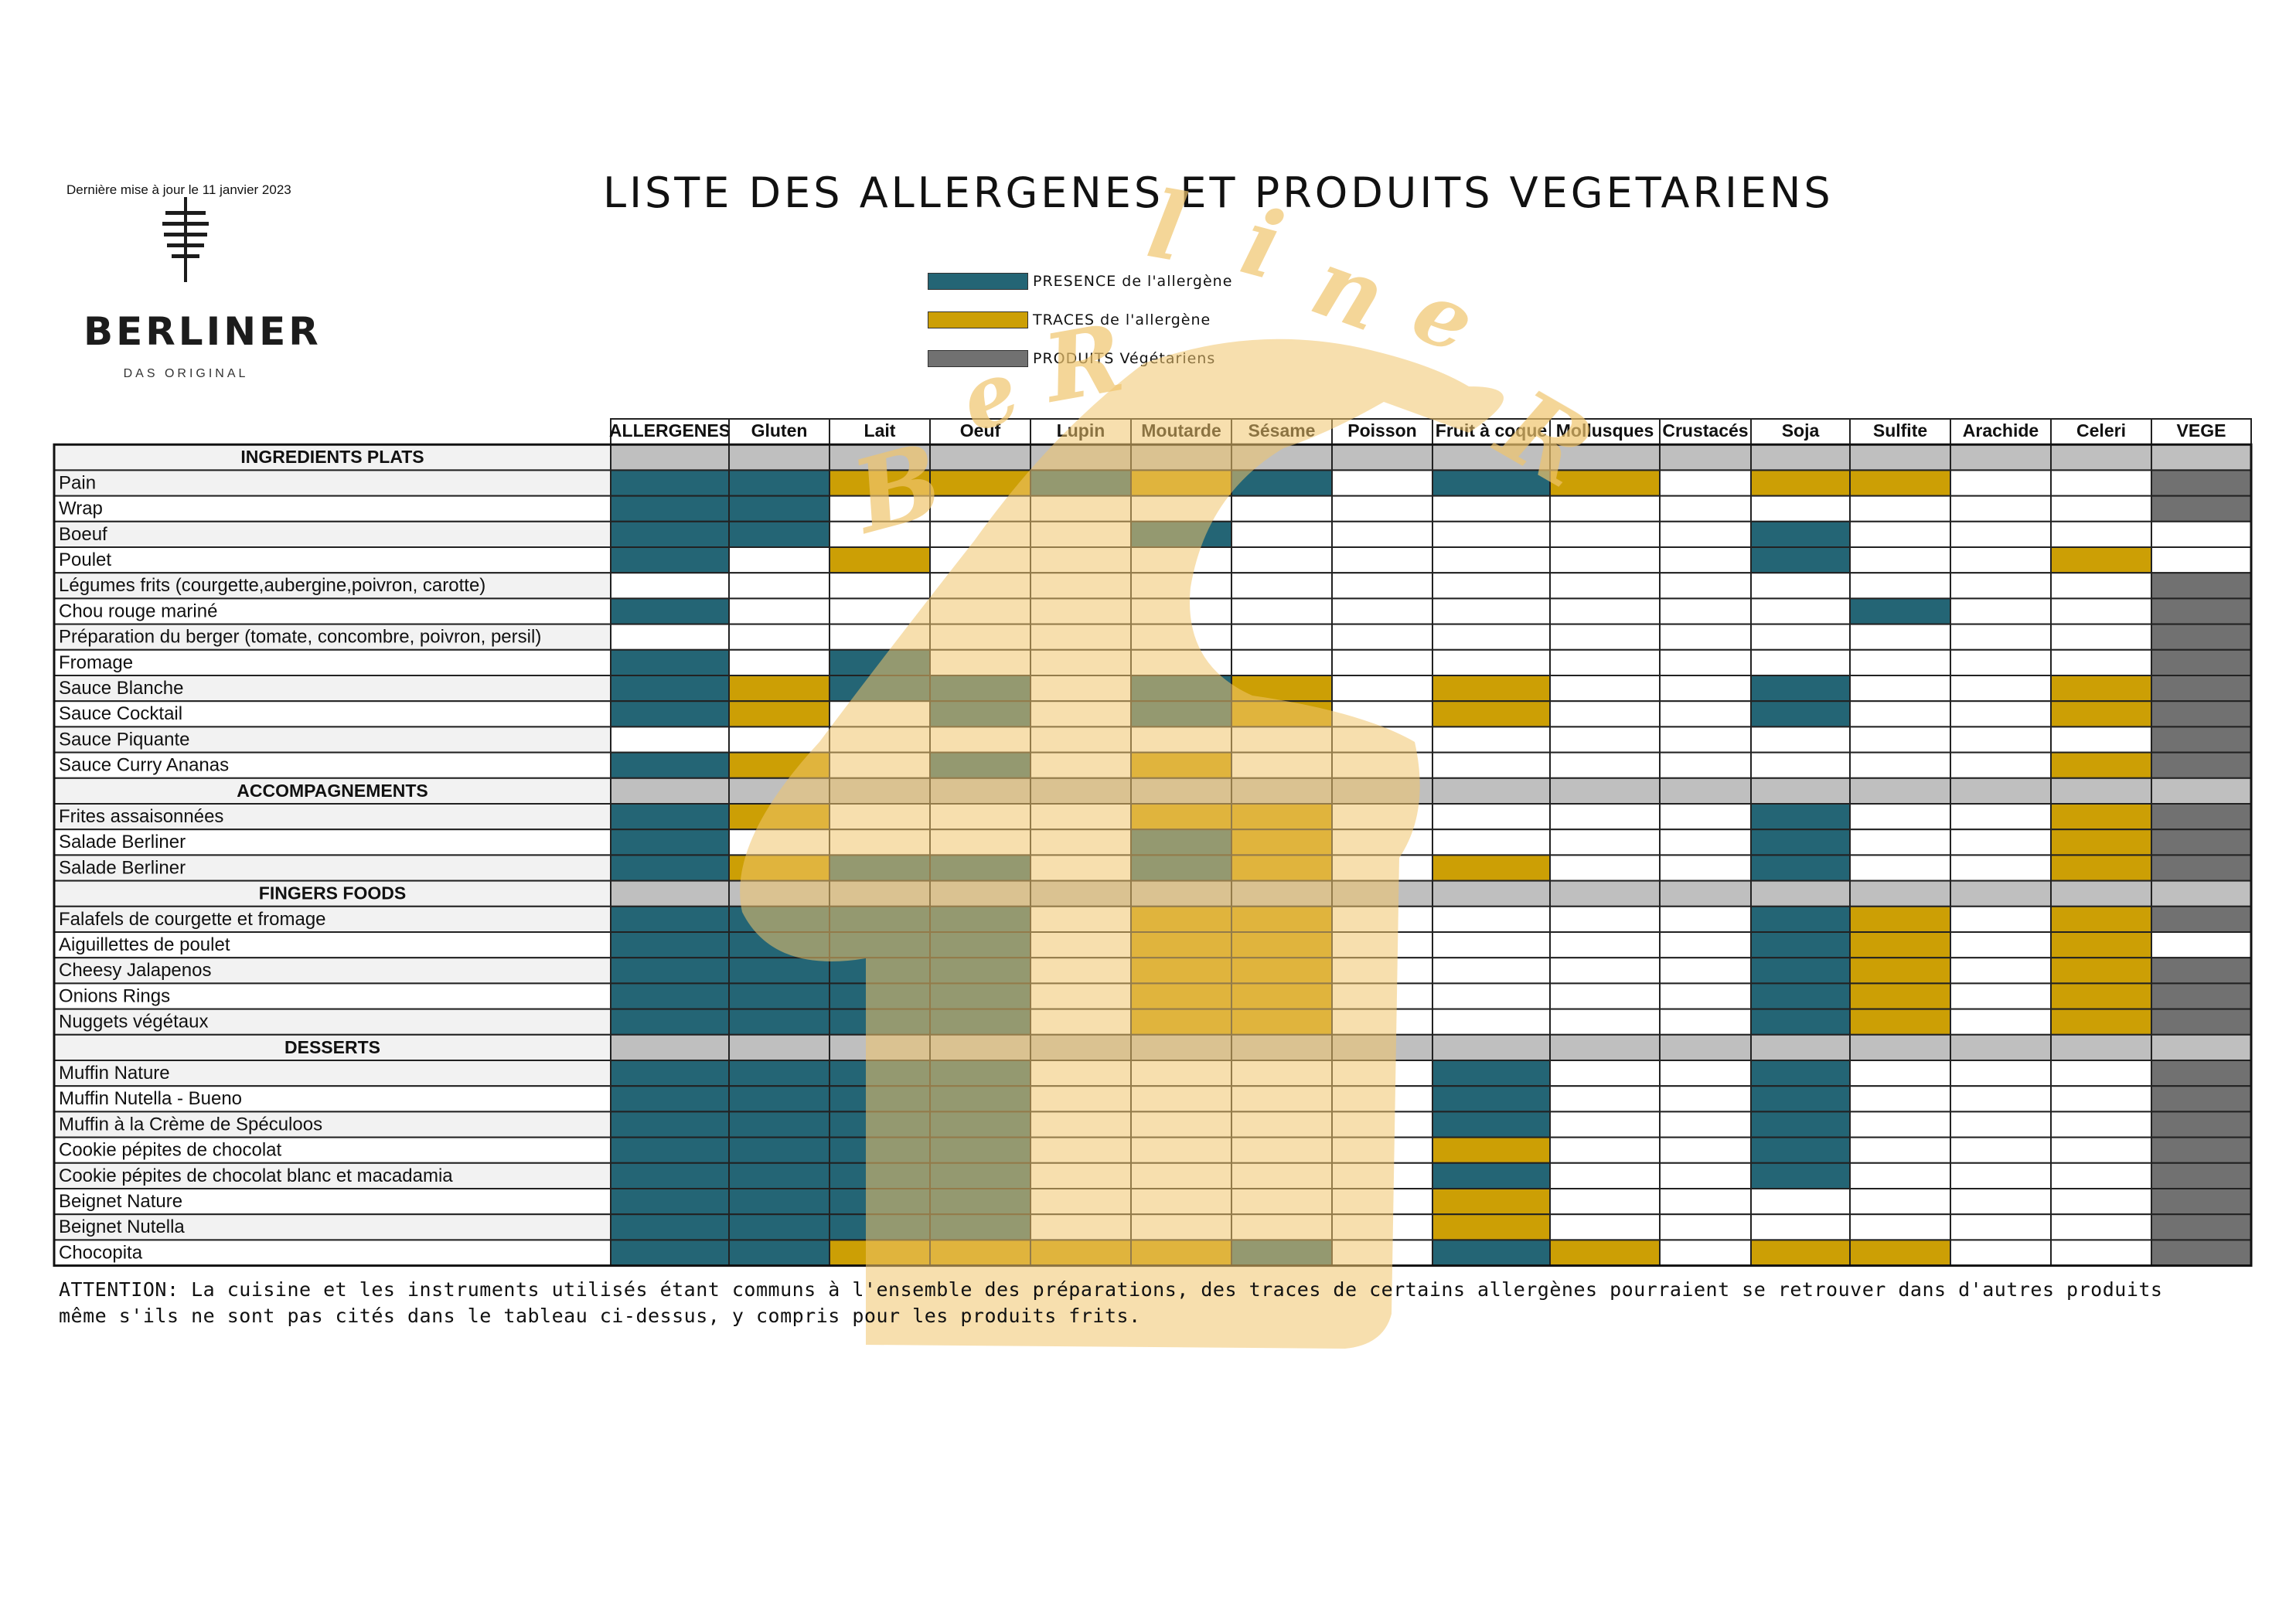 The width and height of the screenshot is (2296, 1623). I want to click on section-header-label: INGREDIENTS PLATS, so click(332, 457).